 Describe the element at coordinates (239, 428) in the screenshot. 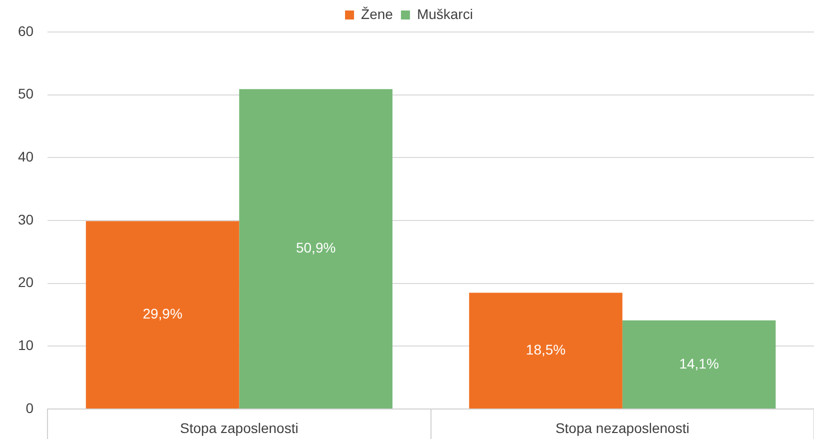

I see `x-tick-label: Stopa zaposlenosti` at that location.